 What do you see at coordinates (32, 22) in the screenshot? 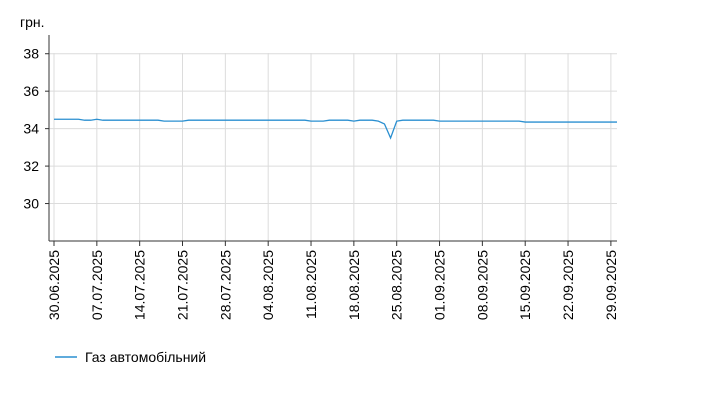
I see `y-axis-label: грн.` at bounding box center [32, 22].